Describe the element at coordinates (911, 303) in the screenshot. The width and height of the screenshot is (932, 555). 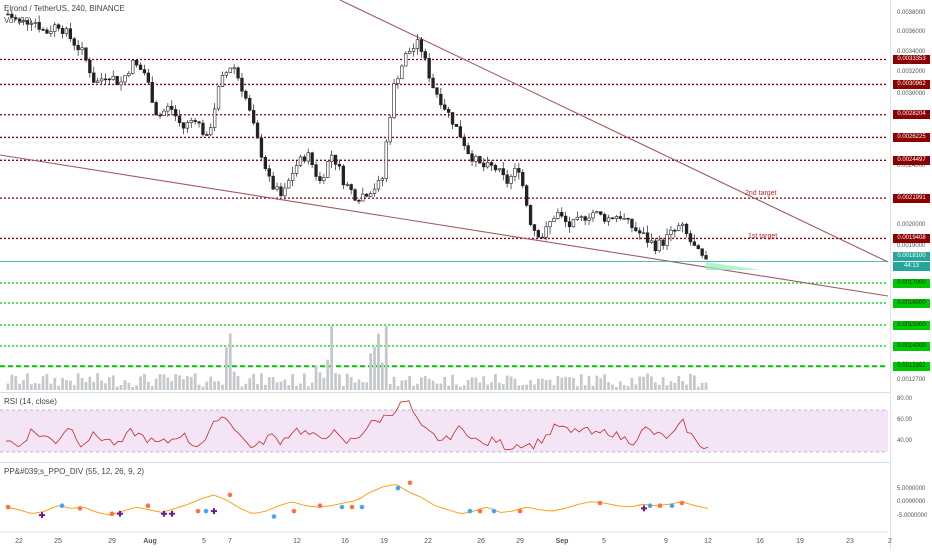
I see `support-price-tag: 0.0016000` at that location.